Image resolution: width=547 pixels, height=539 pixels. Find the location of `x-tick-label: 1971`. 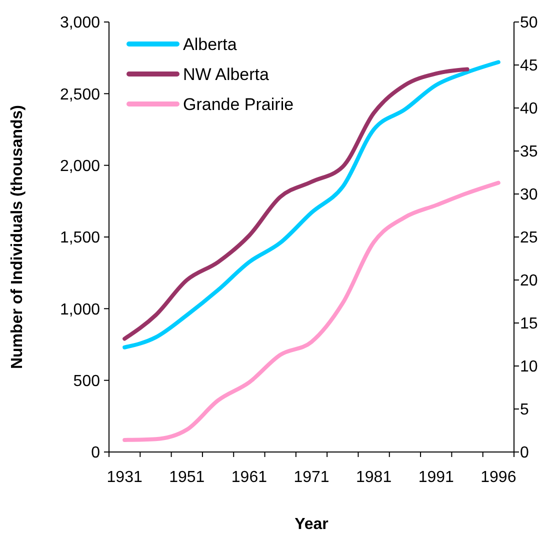

x-tick-label: 1971 is located at coordinates (312, 477).